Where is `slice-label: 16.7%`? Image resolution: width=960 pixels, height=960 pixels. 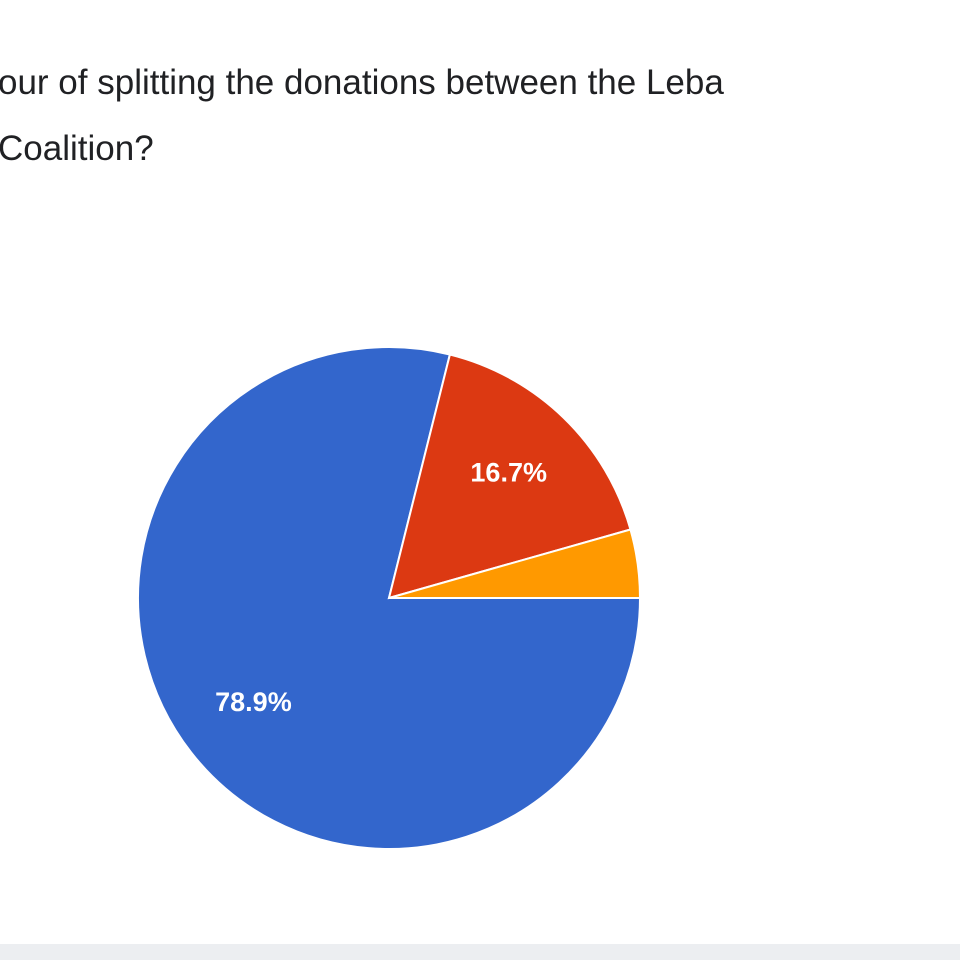 slice-label: 16.7% is located at coordinates (508, 473).